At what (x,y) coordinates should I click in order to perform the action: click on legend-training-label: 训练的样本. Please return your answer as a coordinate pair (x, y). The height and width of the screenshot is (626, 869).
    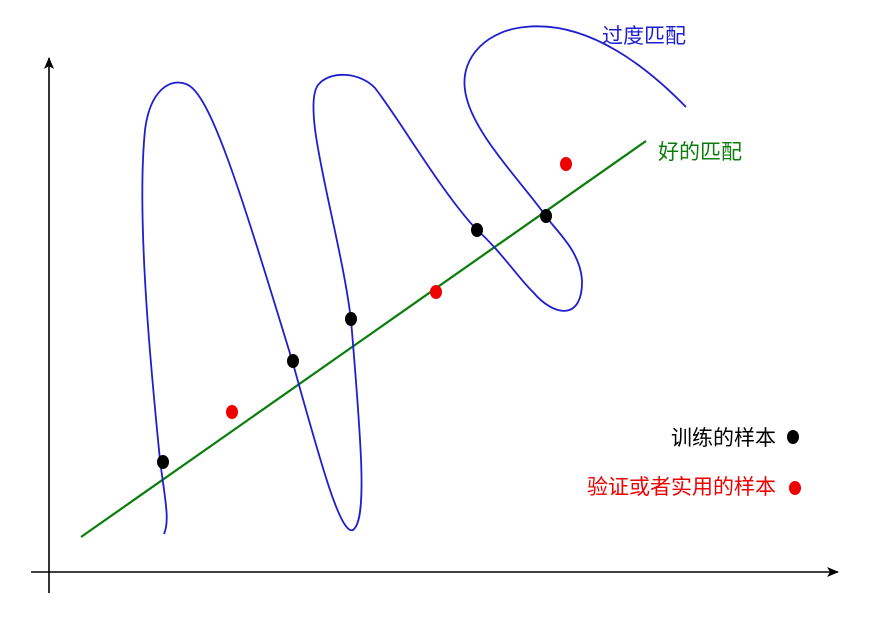
    Looking at the image, I should click on (723, 438).